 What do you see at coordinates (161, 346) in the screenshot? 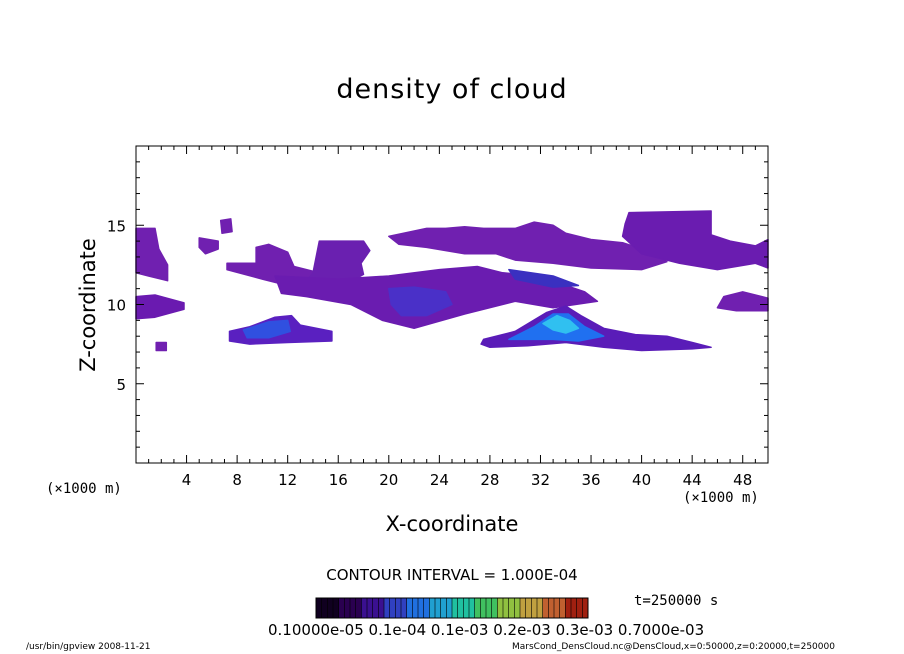
I see `region-left-small-a` at bounding box center [161, 346].